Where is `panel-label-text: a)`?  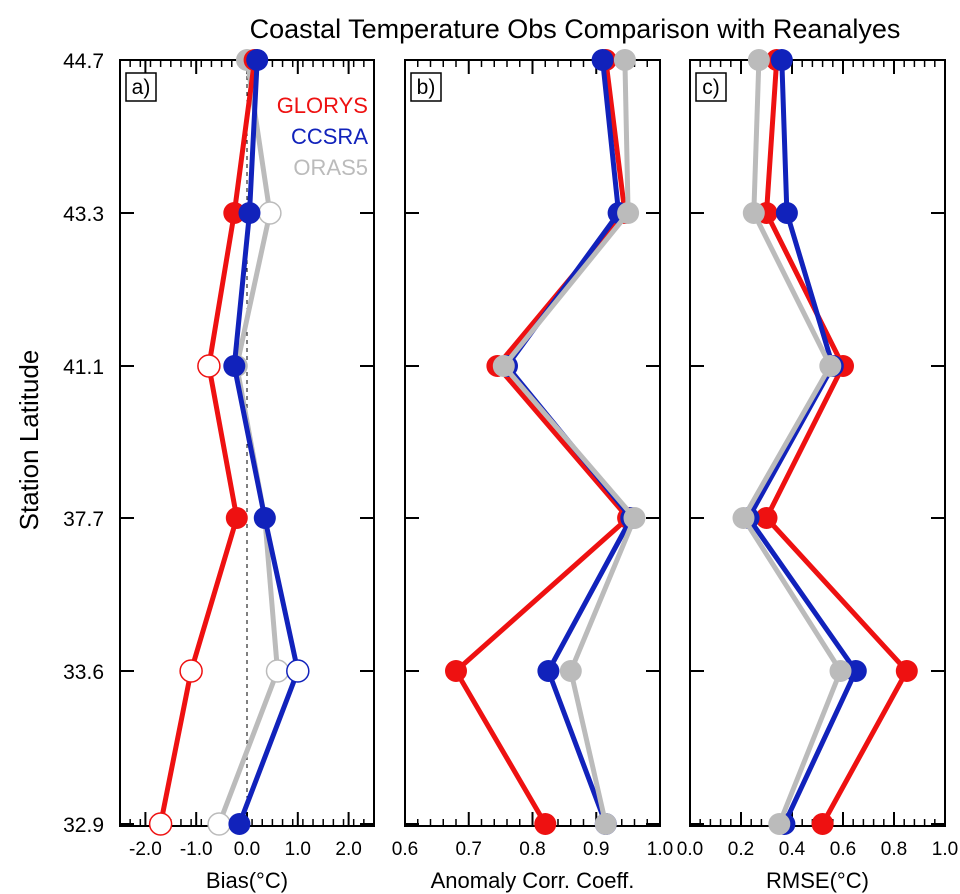
panel-label-text: a) is located at coordinates (141, 87).